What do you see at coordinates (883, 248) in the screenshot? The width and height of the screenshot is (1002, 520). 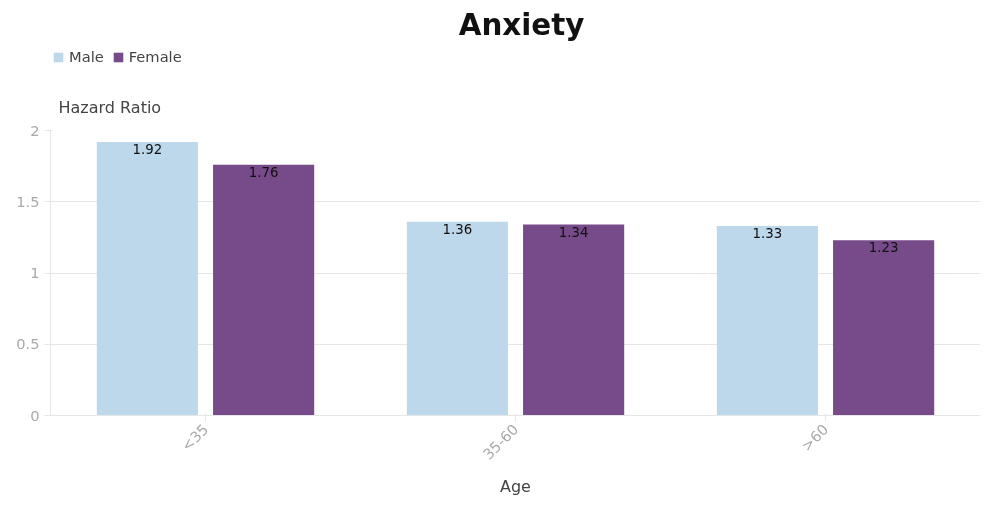 I see `data-label: 1.23` at bounding box center [883, 248].